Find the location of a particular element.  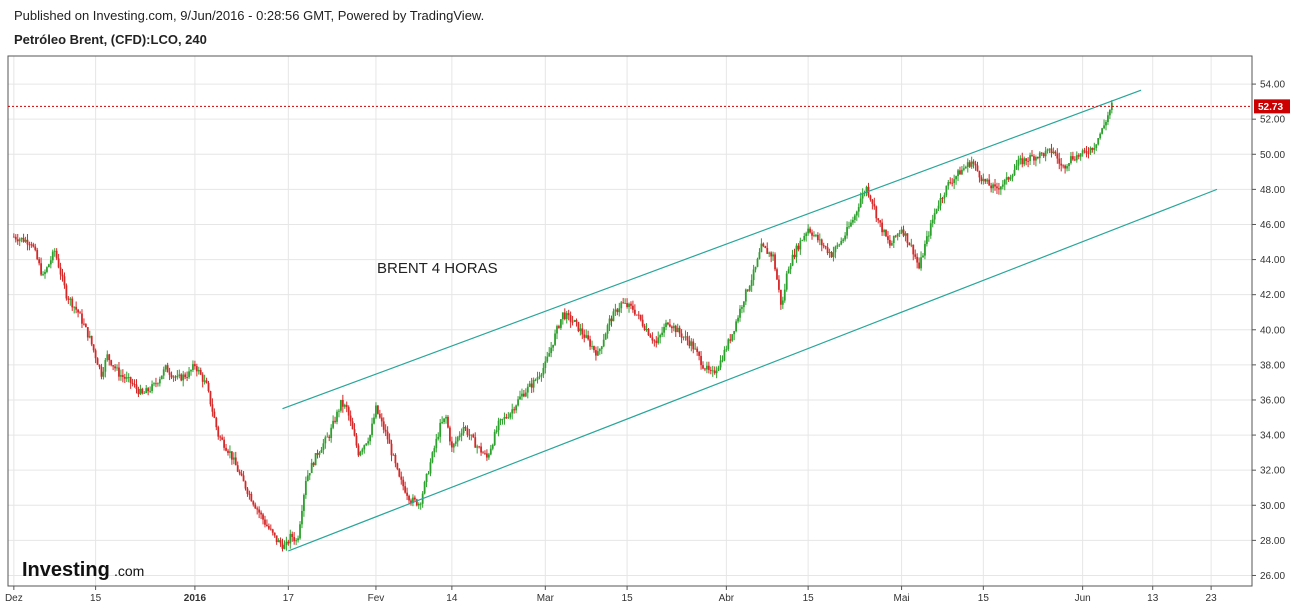

x-tick-label: Fev is located at coordinates (376, 598).